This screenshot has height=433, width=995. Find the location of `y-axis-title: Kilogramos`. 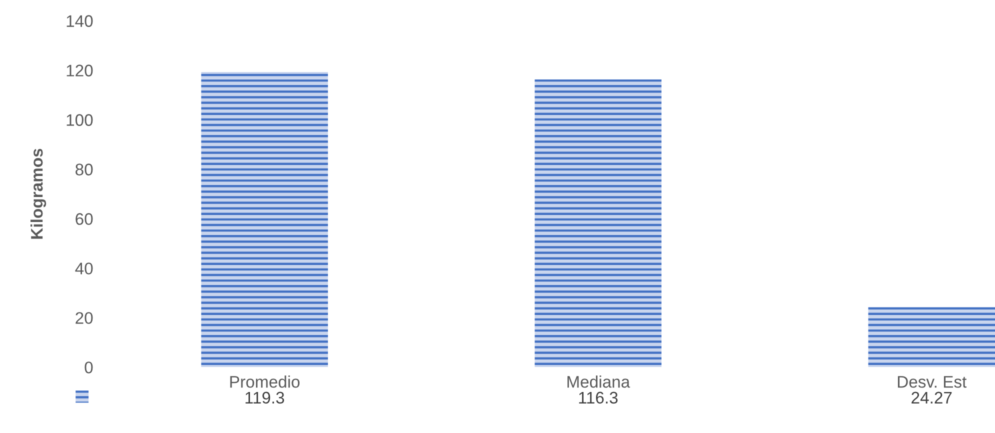

y-axis-title: Kilogramos is located at coordinates (38, 193).